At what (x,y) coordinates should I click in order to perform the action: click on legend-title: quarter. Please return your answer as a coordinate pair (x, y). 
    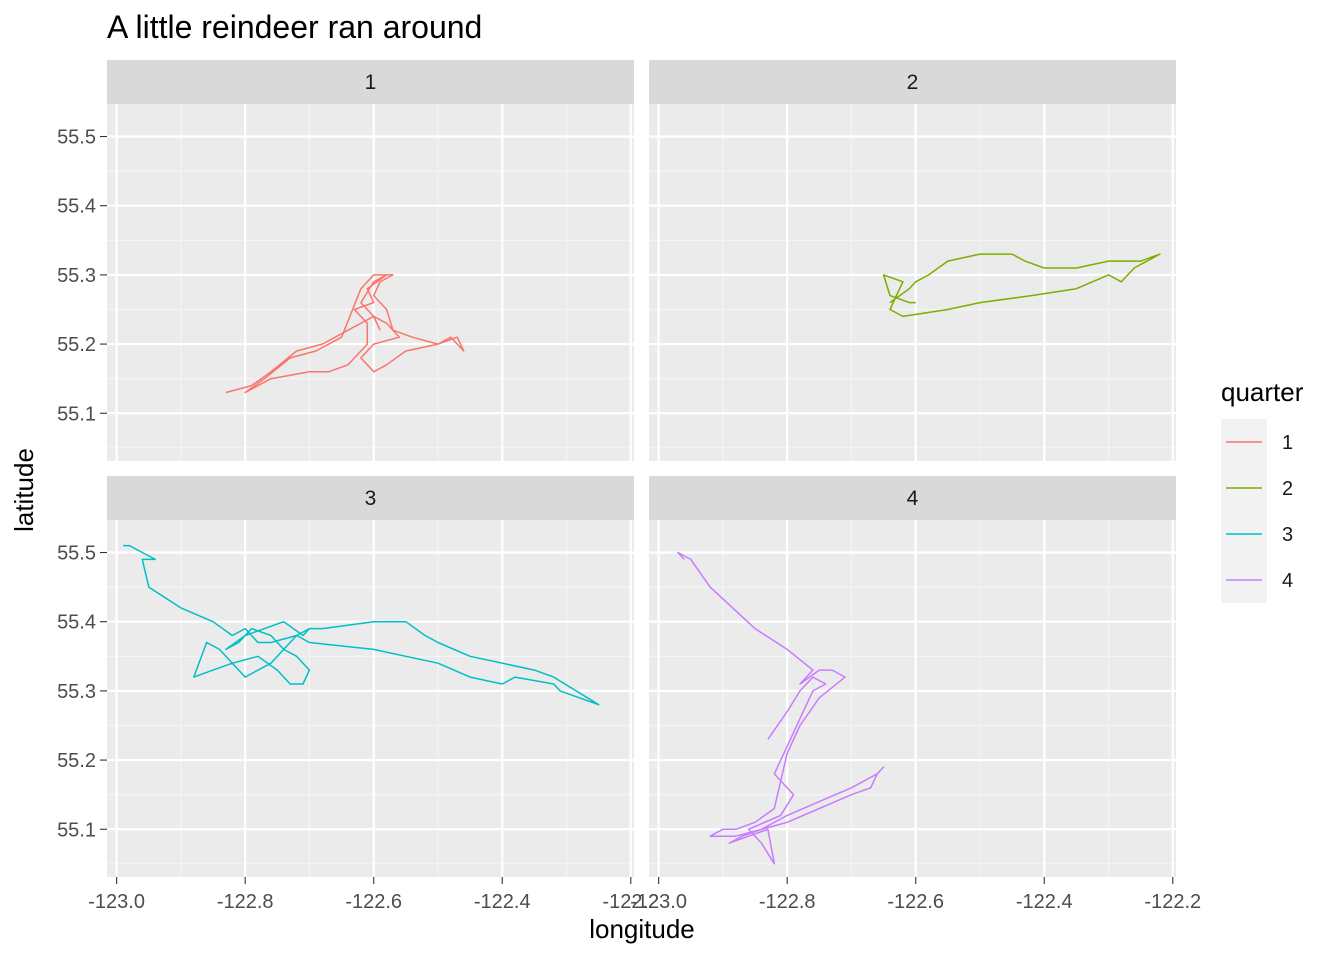
    Looking at the image, I should click on (1262, 392).